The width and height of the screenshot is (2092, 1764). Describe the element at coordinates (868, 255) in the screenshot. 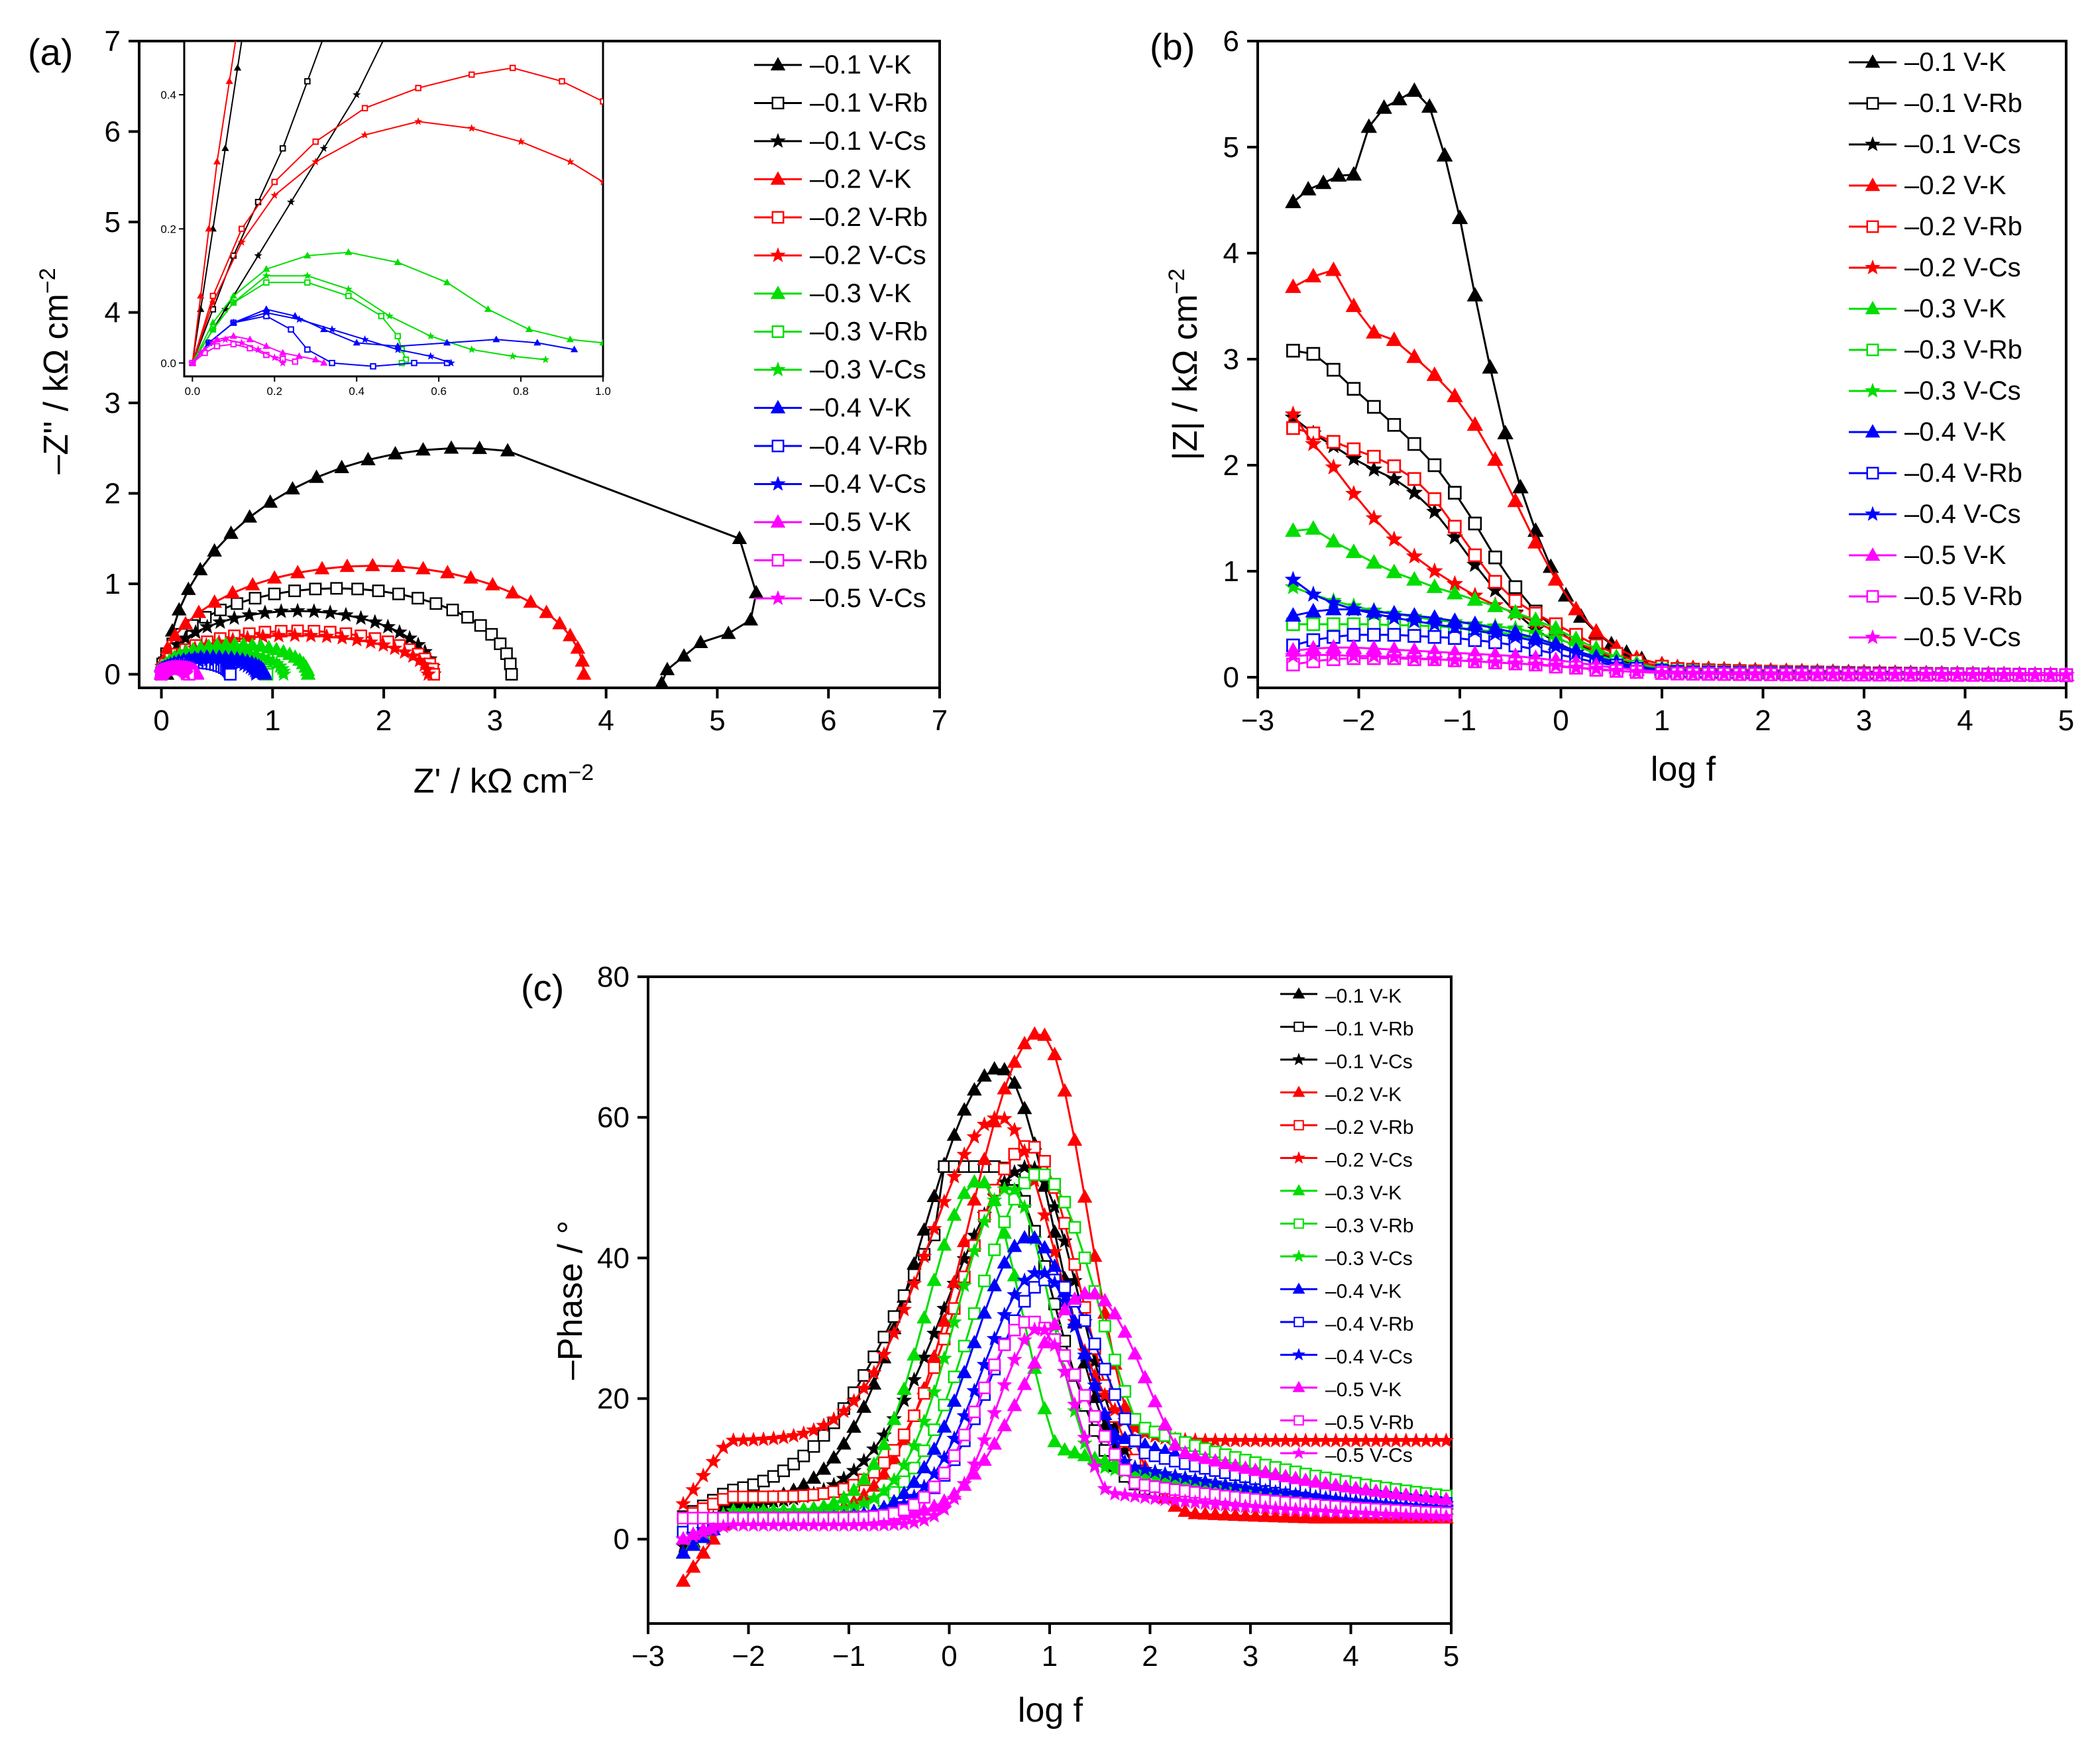

I see `legend-label: –0.2 V-Cs` at that location.